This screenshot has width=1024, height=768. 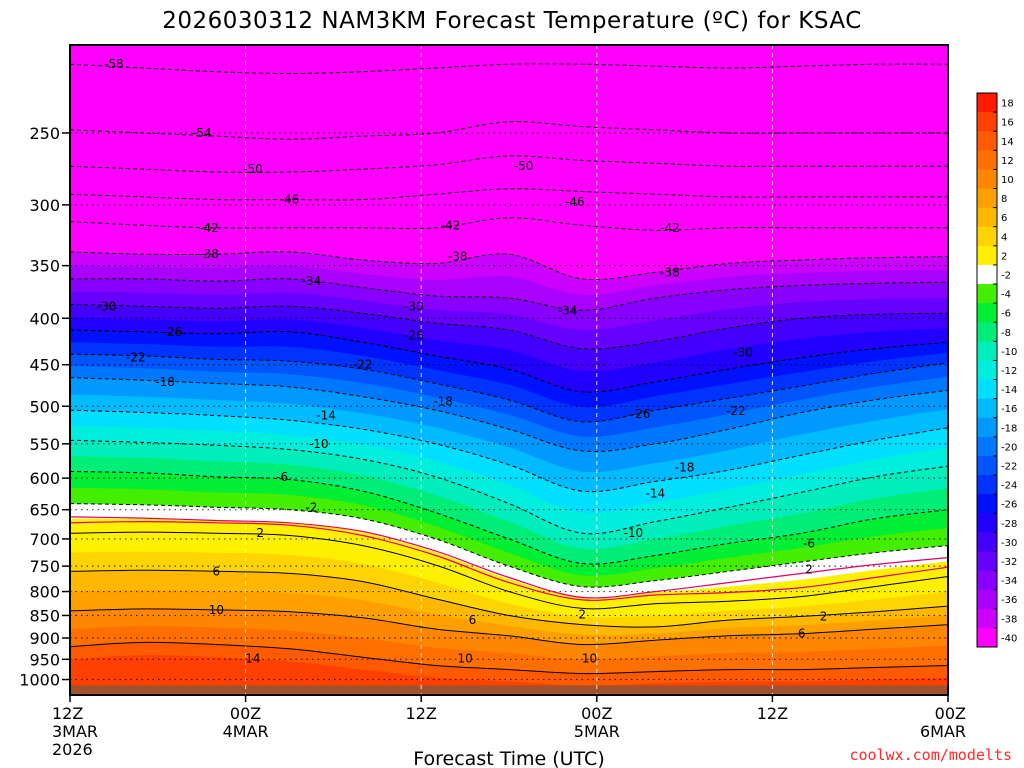 What do you see at coordinates (1009, 409) in the screenshot?
I see `colorbar-label: -16` at bounding box center [1009, 409].